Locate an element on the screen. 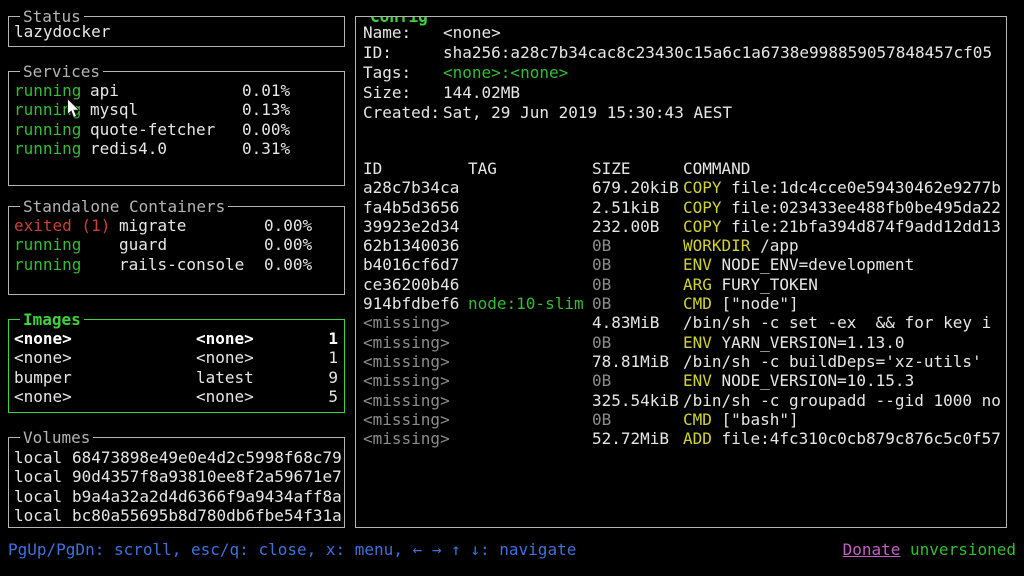 The image size is (1024, 576). config-panel-title: Config is located at coordinates (399, 21).